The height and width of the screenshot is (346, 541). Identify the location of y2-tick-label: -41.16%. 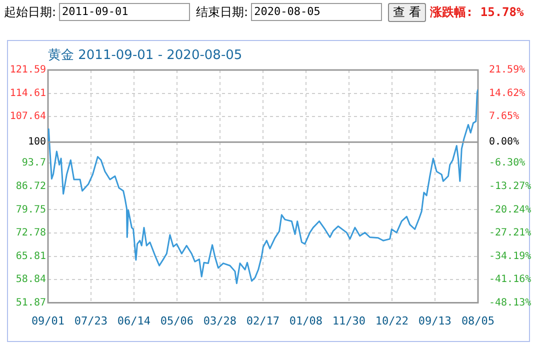
(510, 280).